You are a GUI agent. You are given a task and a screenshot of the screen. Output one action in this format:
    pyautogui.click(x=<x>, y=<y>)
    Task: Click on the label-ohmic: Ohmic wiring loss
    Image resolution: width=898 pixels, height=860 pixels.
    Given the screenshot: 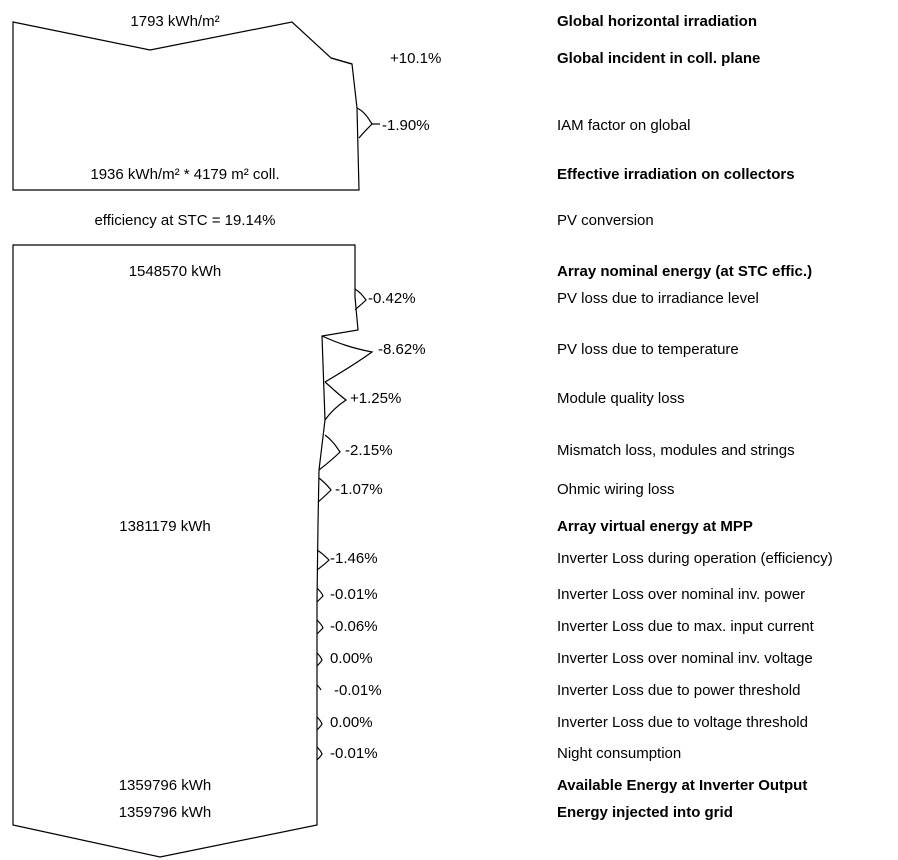 What is the action you would take?
    pyautogui.click(x=616, y=489)
    